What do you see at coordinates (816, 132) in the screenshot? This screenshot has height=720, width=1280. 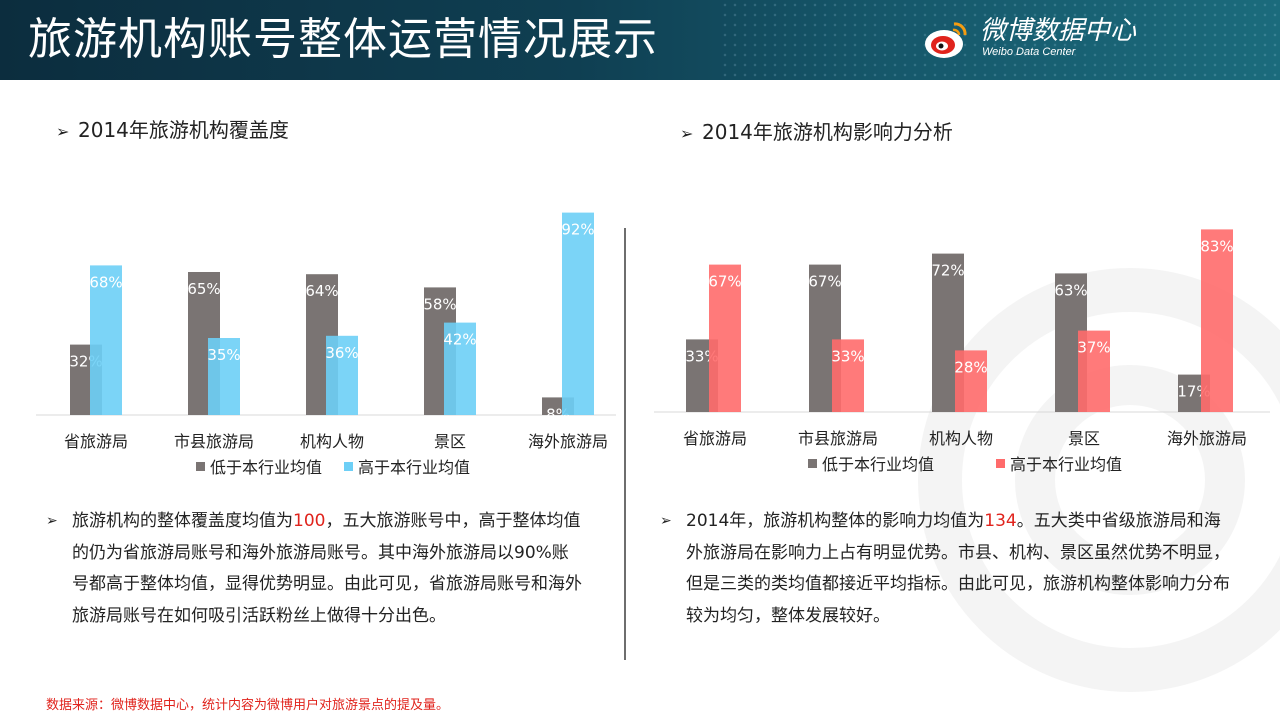 I see `right-section-title: ➢ 2014年旅游机构影响力分析` at bounding box center [816, 132].